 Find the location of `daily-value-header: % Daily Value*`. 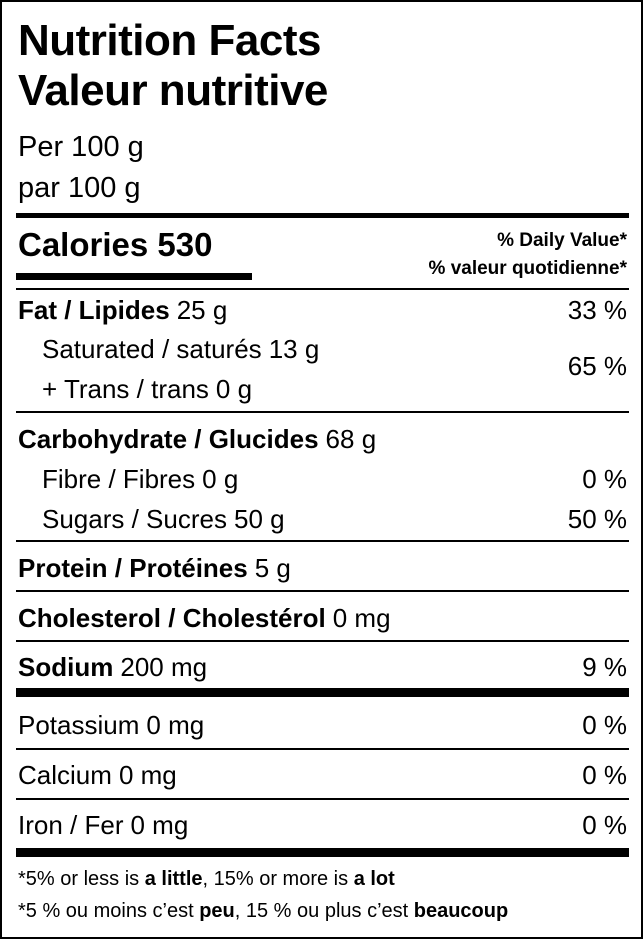

daily-value-header: % Daily Value* is located at coordinates (562, 240).